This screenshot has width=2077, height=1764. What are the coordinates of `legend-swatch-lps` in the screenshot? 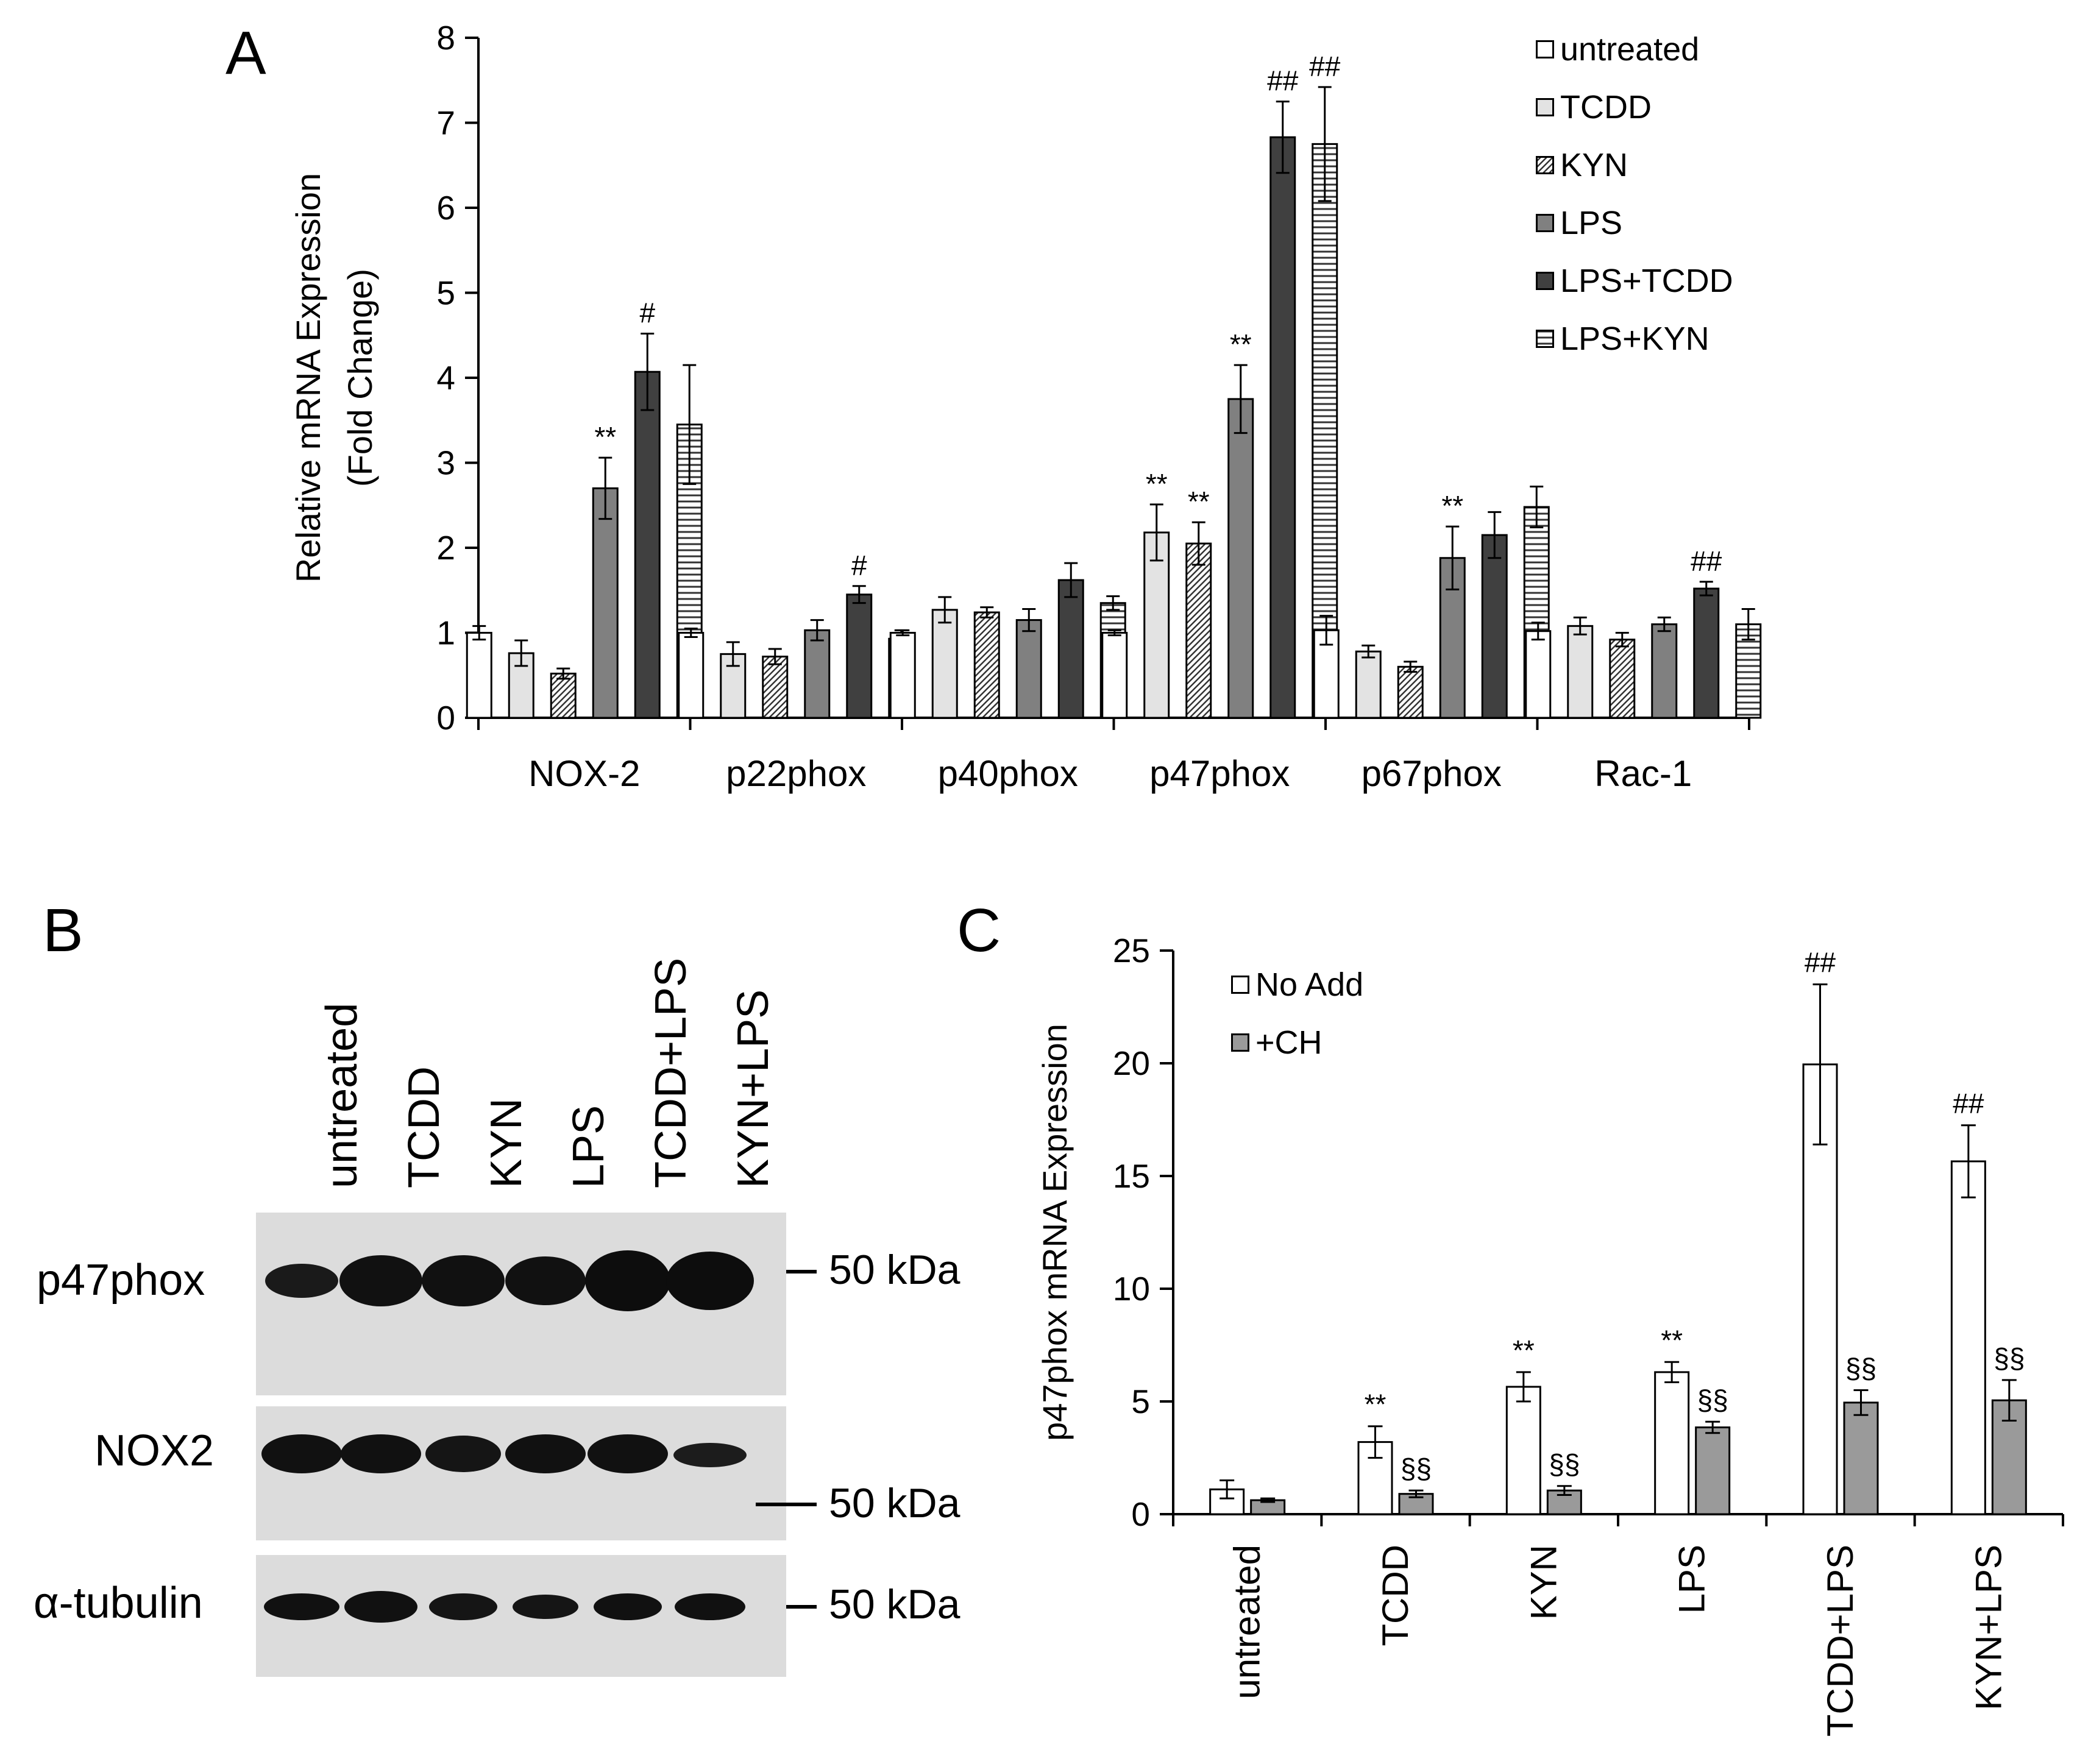 It's located at (1545, 223).